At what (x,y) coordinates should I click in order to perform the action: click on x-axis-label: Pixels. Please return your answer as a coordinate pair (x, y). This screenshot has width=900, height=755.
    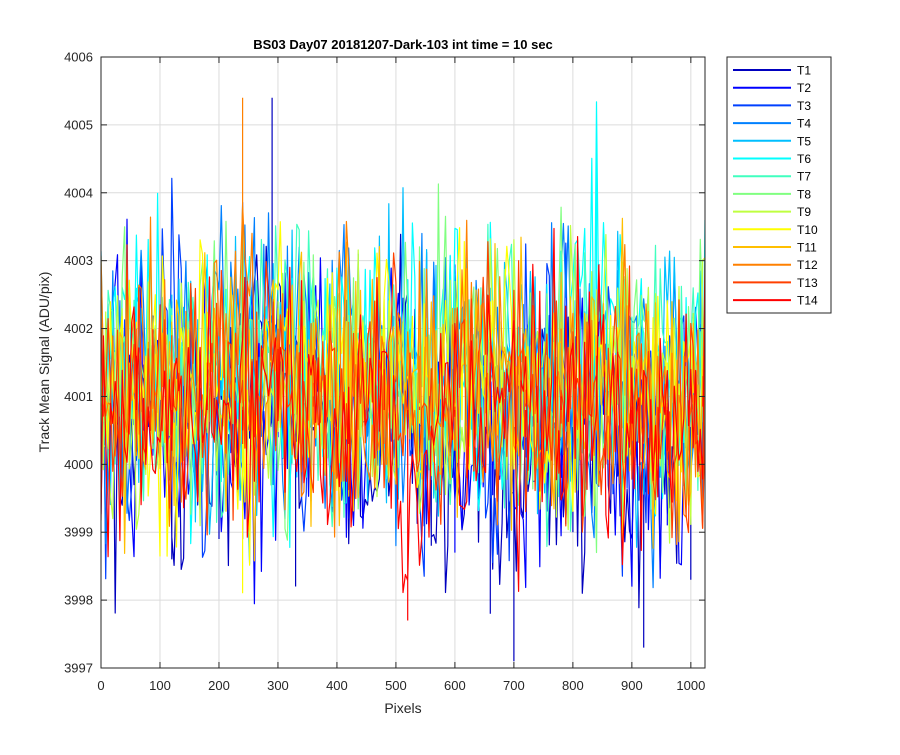
    Looking at the image, I should click on (402, 708).